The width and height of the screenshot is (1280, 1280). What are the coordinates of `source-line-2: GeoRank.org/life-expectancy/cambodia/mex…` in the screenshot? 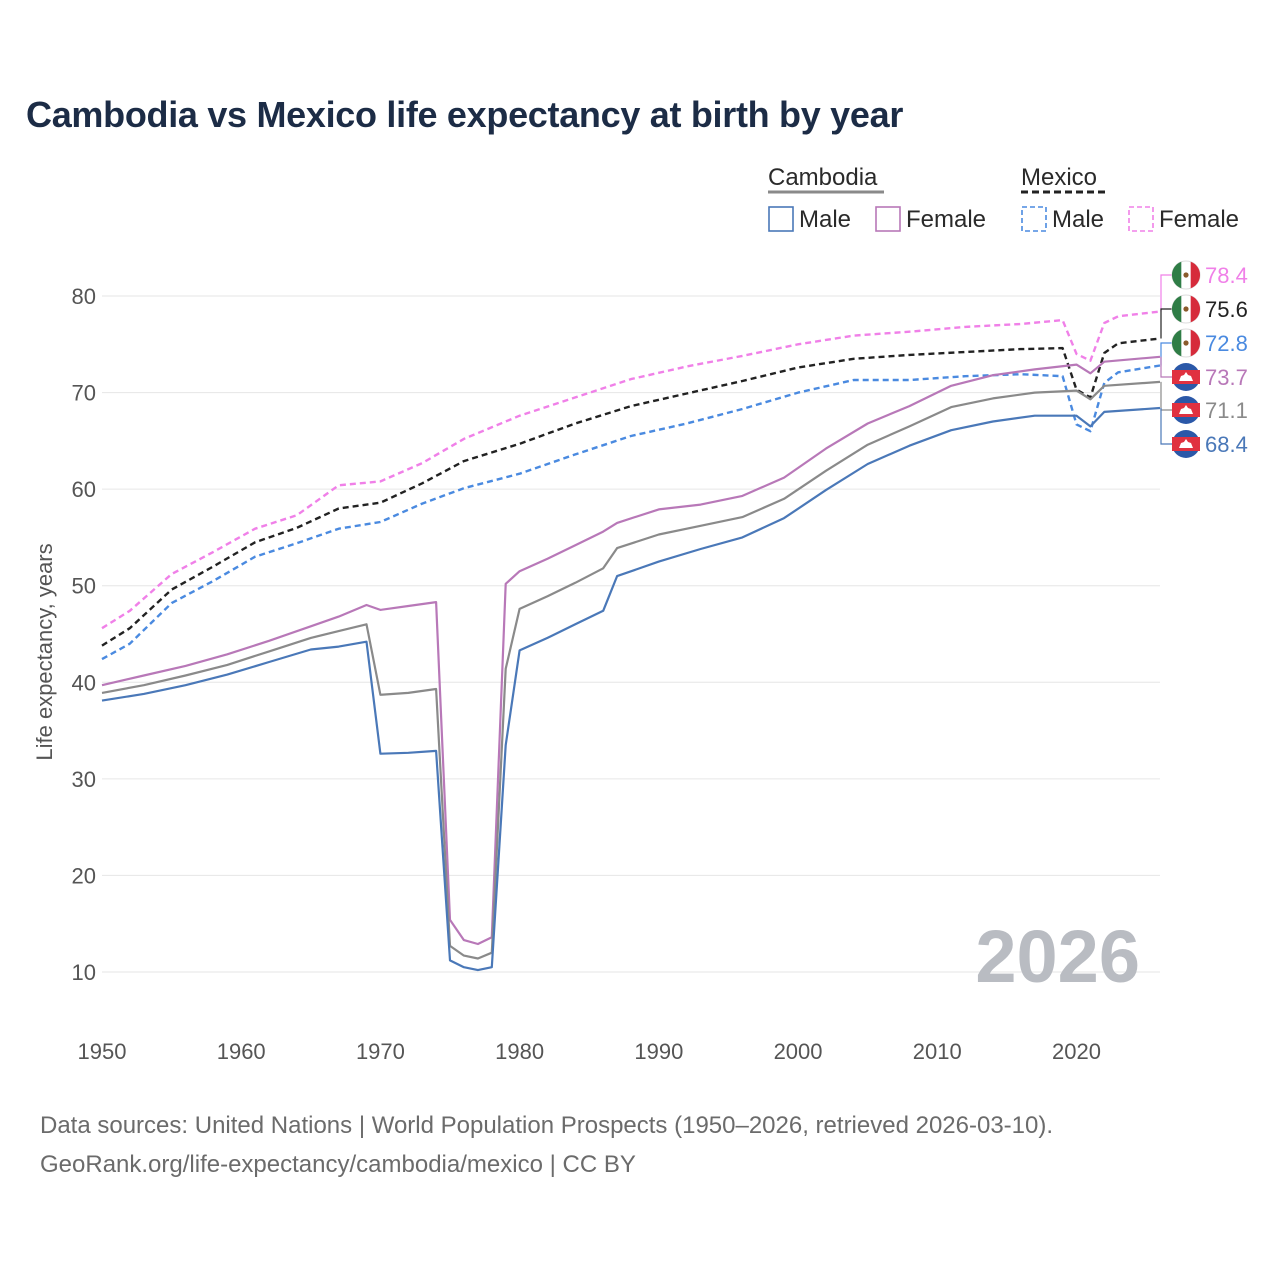 It's located at (338, 1164).